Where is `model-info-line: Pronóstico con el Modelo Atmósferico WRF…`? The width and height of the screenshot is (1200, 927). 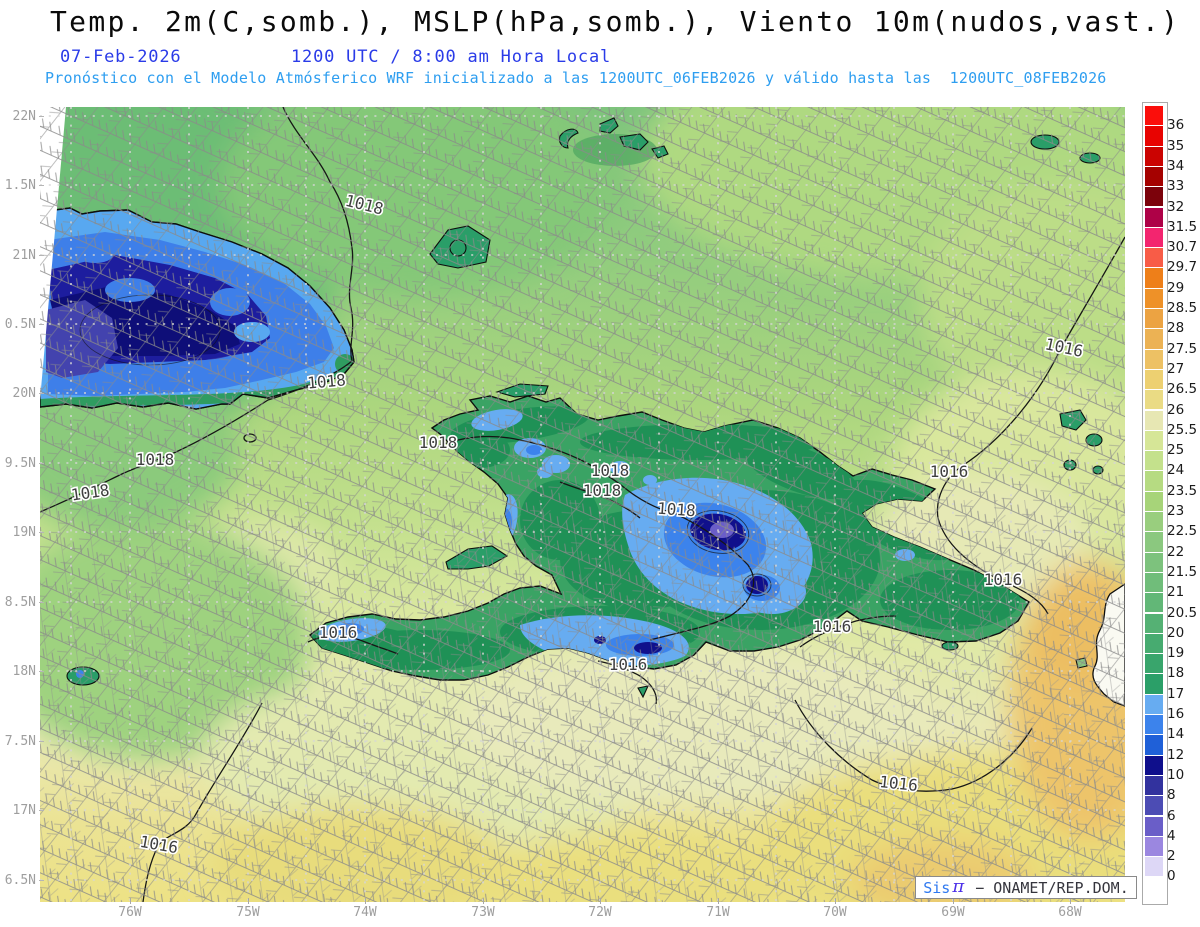 model-info-line: Pronóstico con el Modelo Atmósferico WRF… is located at coordinates (576, 78).